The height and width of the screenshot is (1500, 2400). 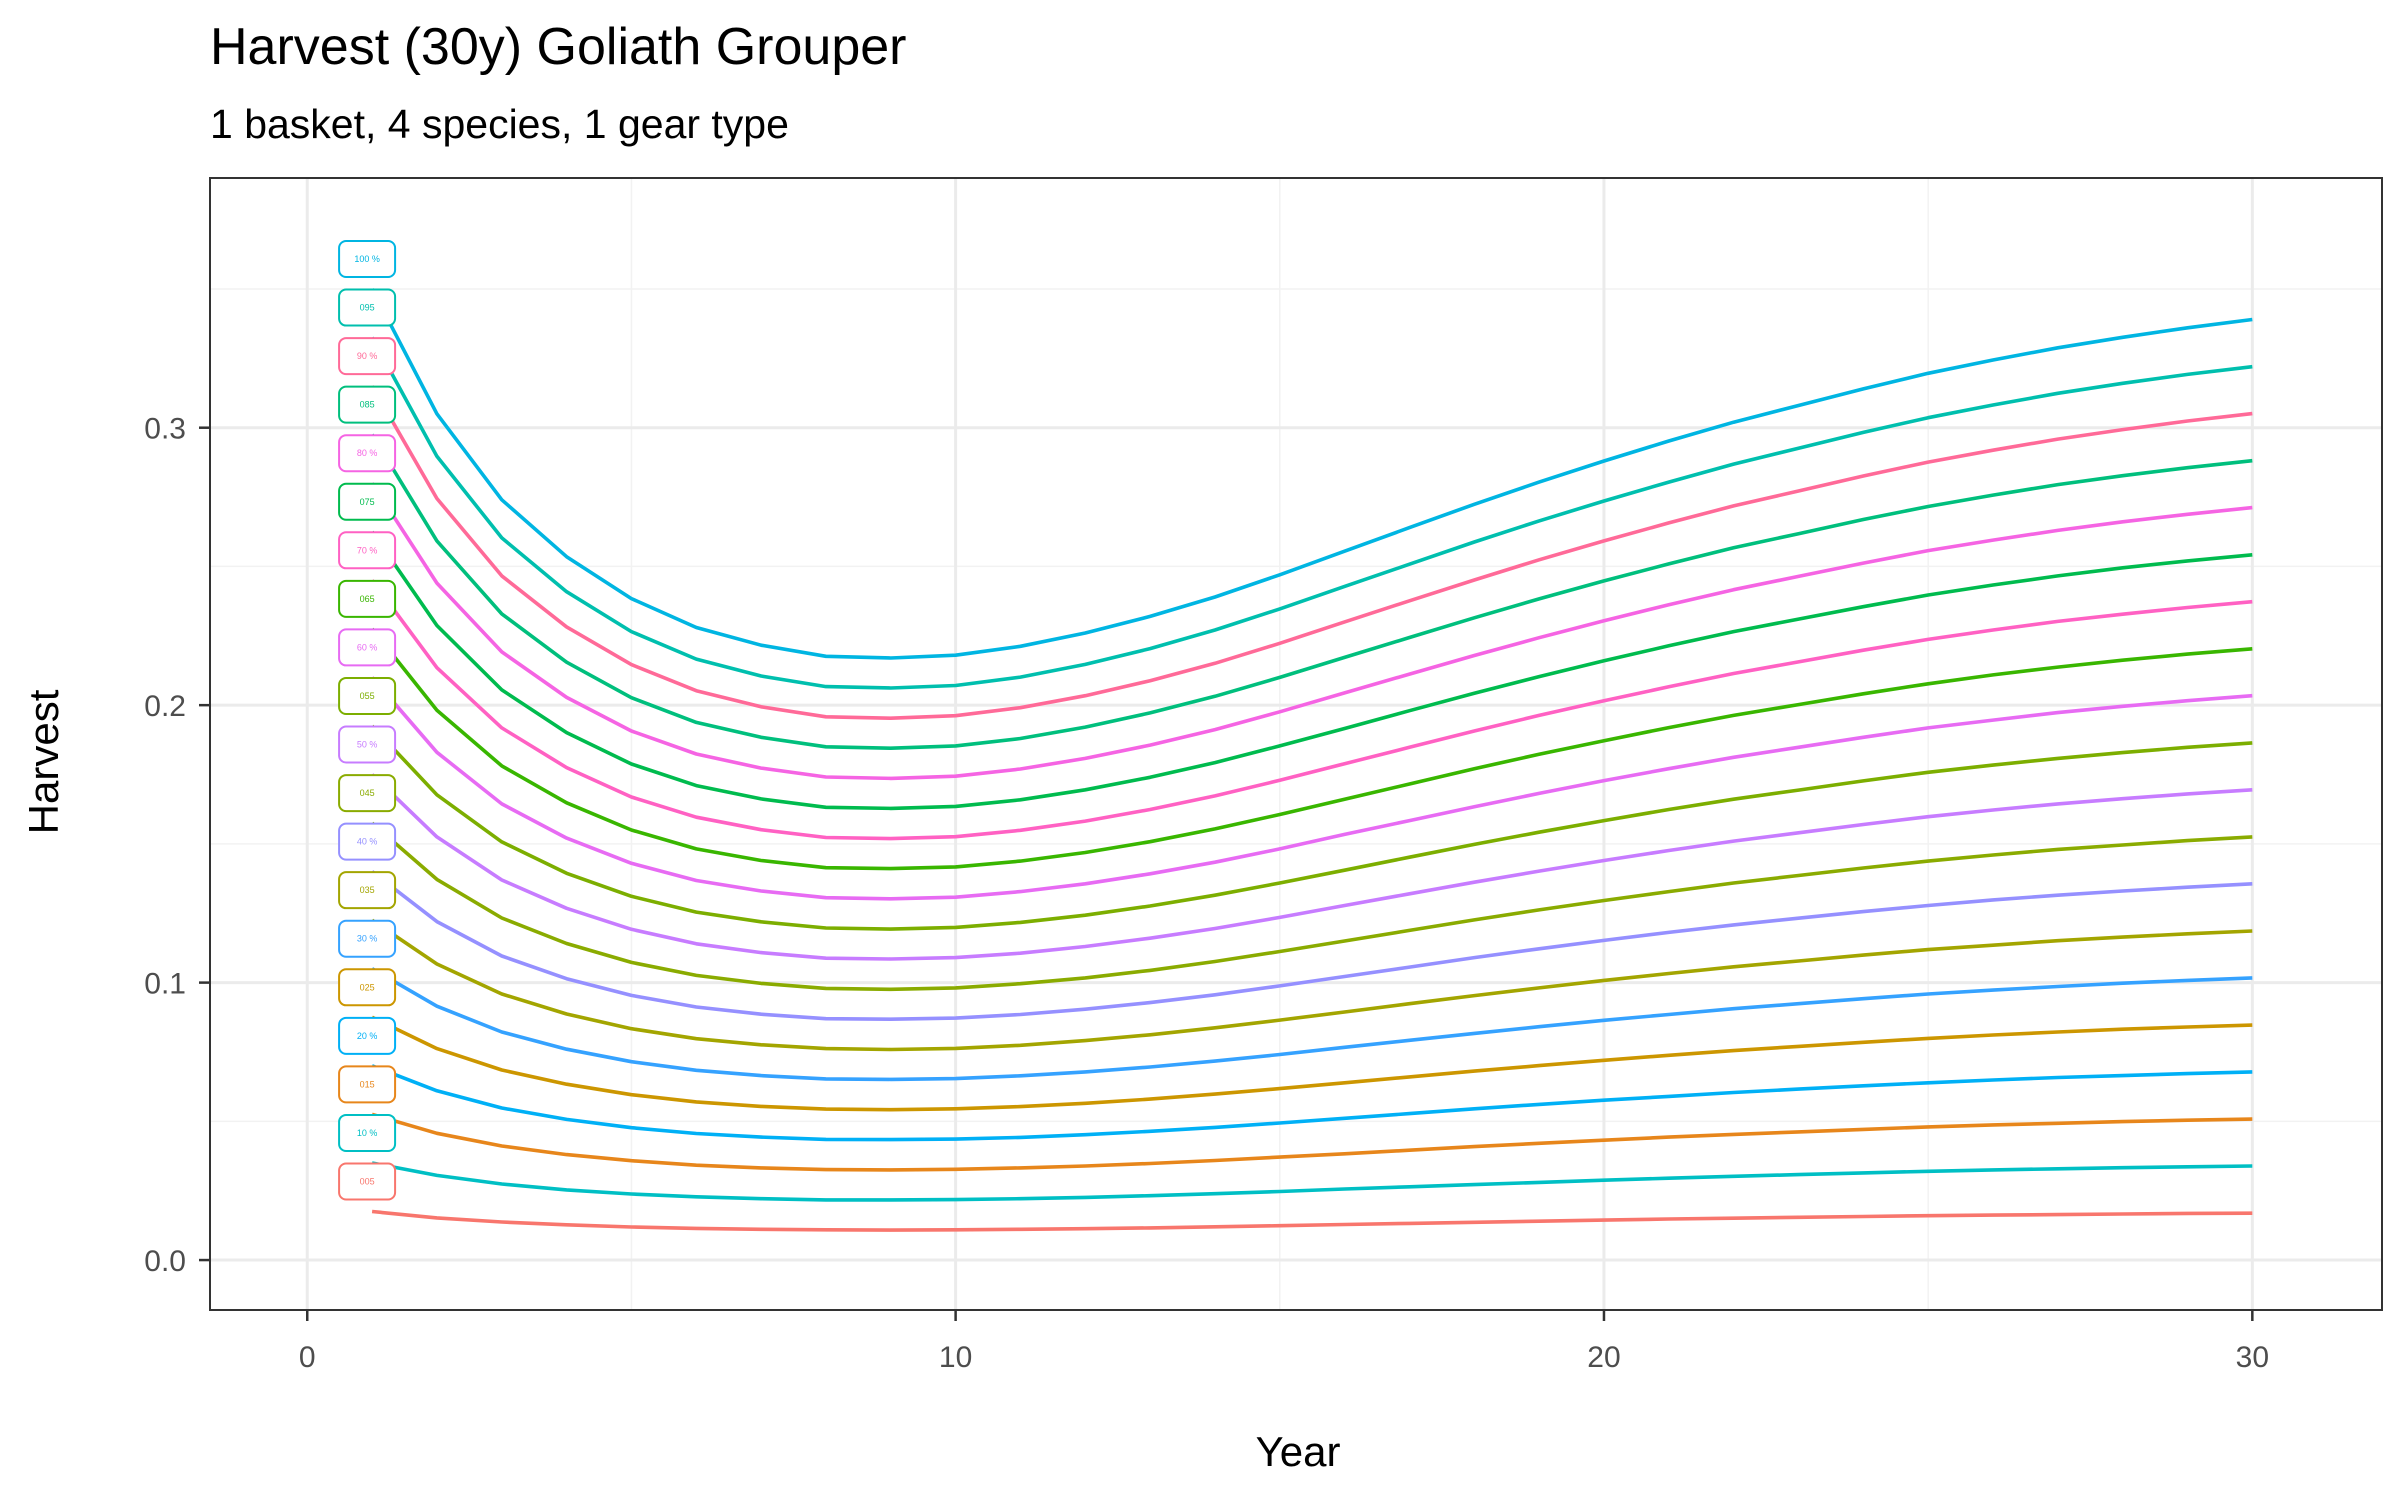 What do you see at coordinates (165, 706) in the screenshot?
I see `y-tick-label: 0.2` at bounding box center [165, 706].